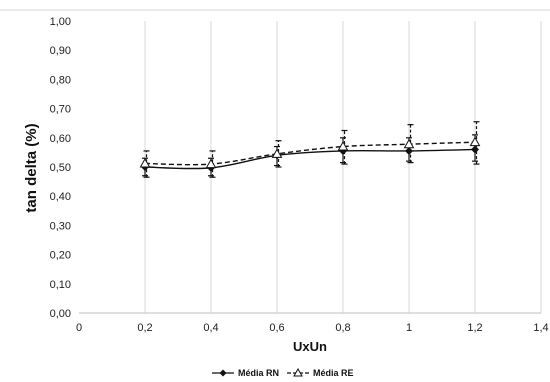  I want to click on legend-label: Média RE, so click(333, 373).